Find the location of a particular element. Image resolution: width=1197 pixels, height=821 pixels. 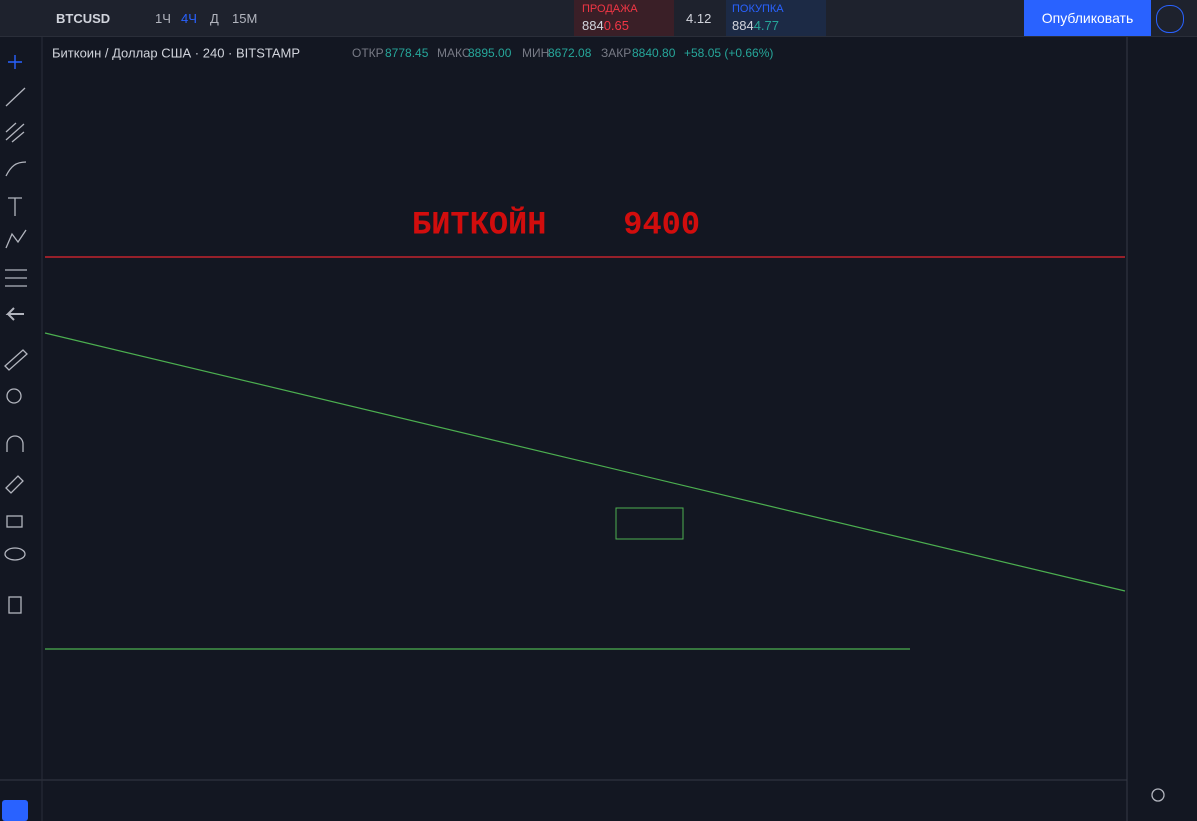

magnet-tool is located at coordinates (15, 443).